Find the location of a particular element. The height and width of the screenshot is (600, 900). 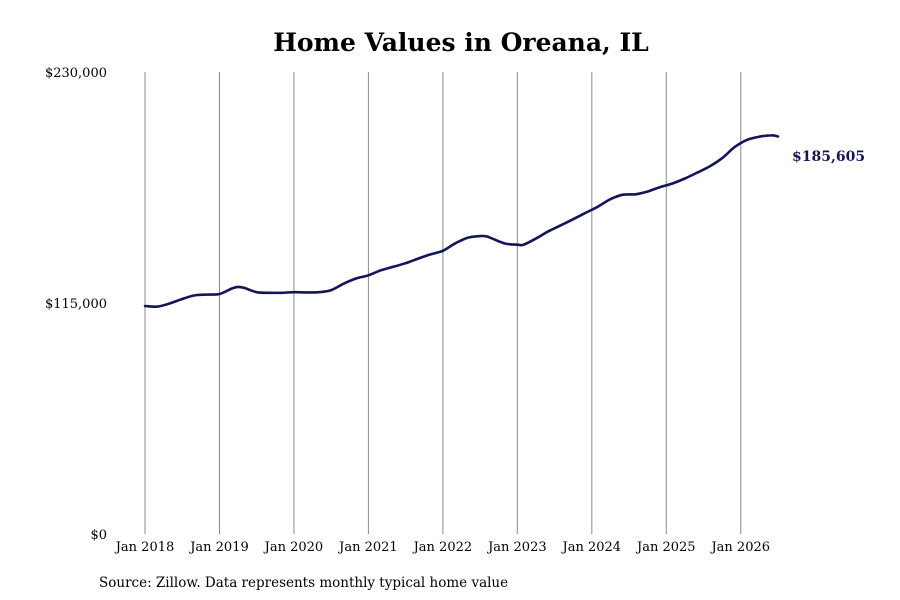

chart-title: Home Values in Oreana, IL is located at coordinates (461, 42).